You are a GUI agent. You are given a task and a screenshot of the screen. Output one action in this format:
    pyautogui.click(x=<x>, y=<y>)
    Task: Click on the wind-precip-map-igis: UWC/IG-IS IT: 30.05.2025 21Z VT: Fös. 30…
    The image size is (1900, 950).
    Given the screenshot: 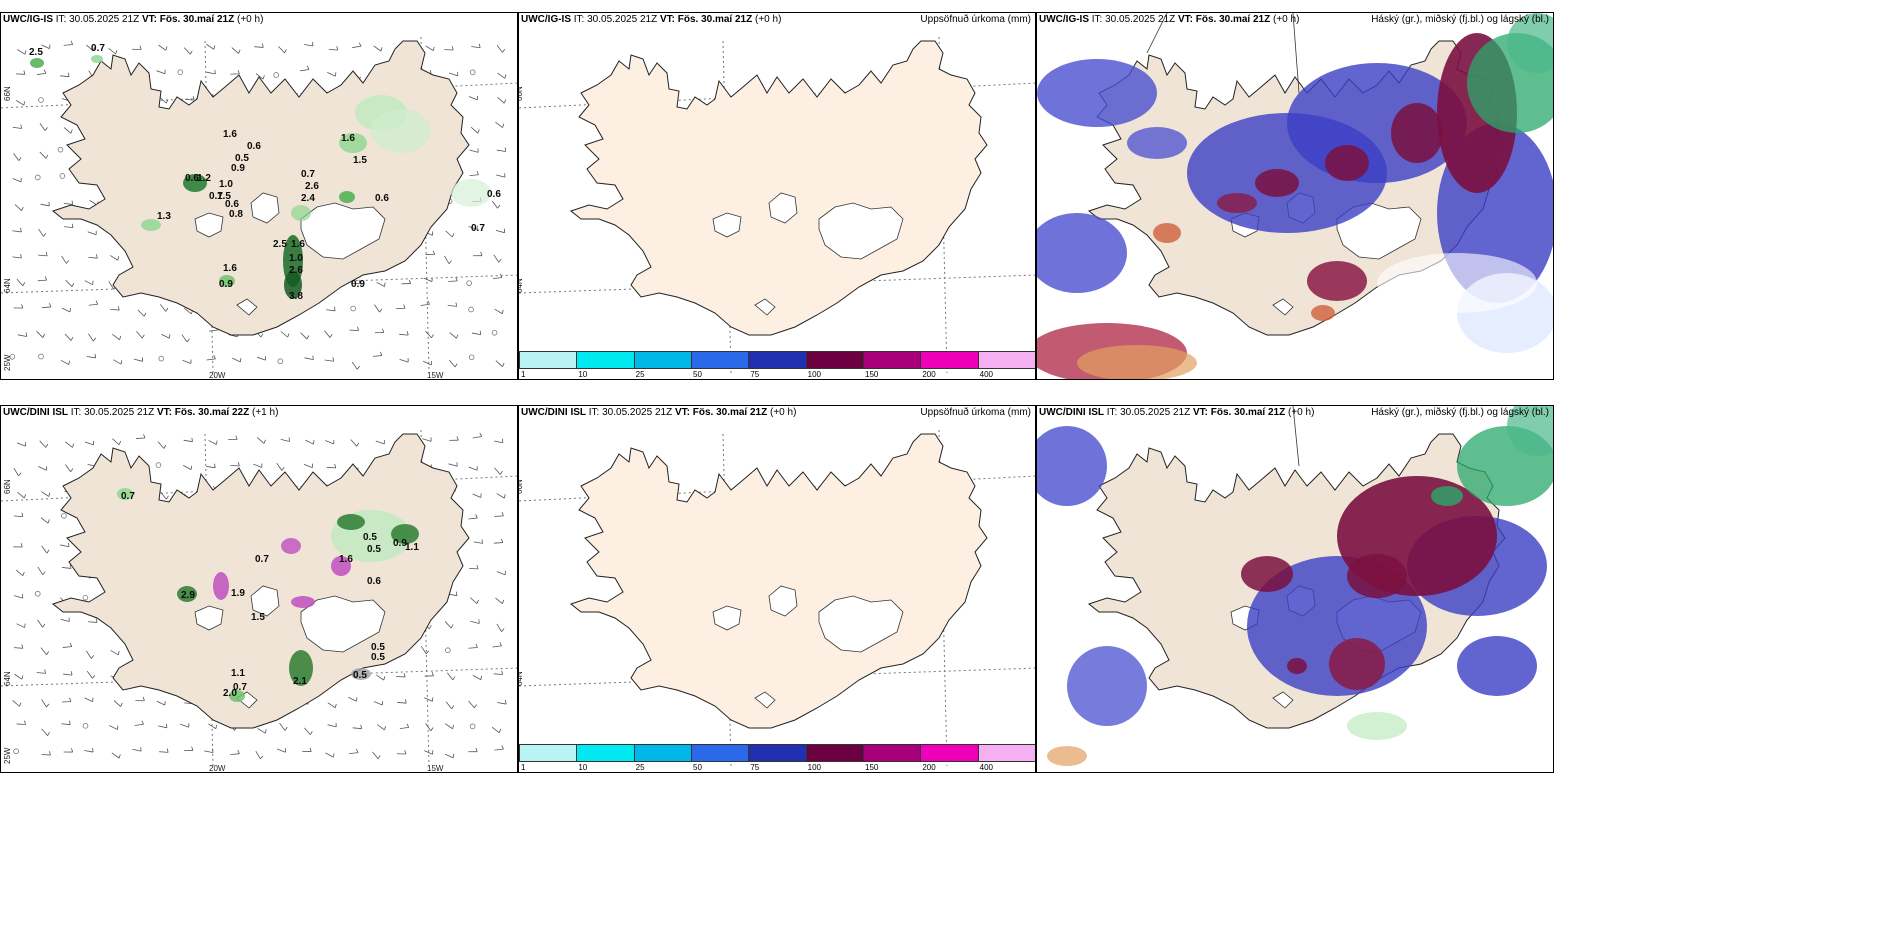 What is the action you would take?
    pyautogui.click(x=259, y=196)
    